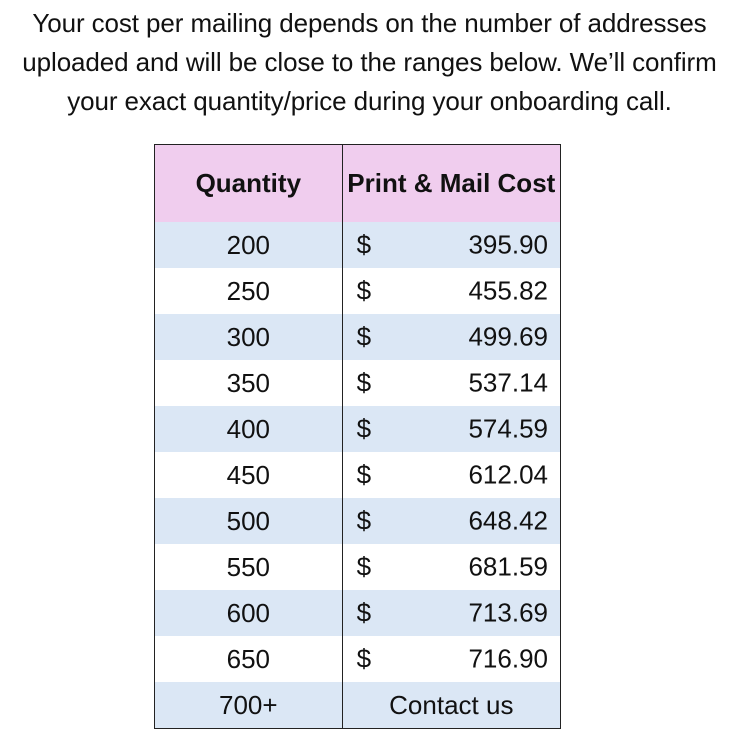 This screenshot has height=750, width=739. I want to click on table-row: 550 $ 681.59, so click(358, 567).